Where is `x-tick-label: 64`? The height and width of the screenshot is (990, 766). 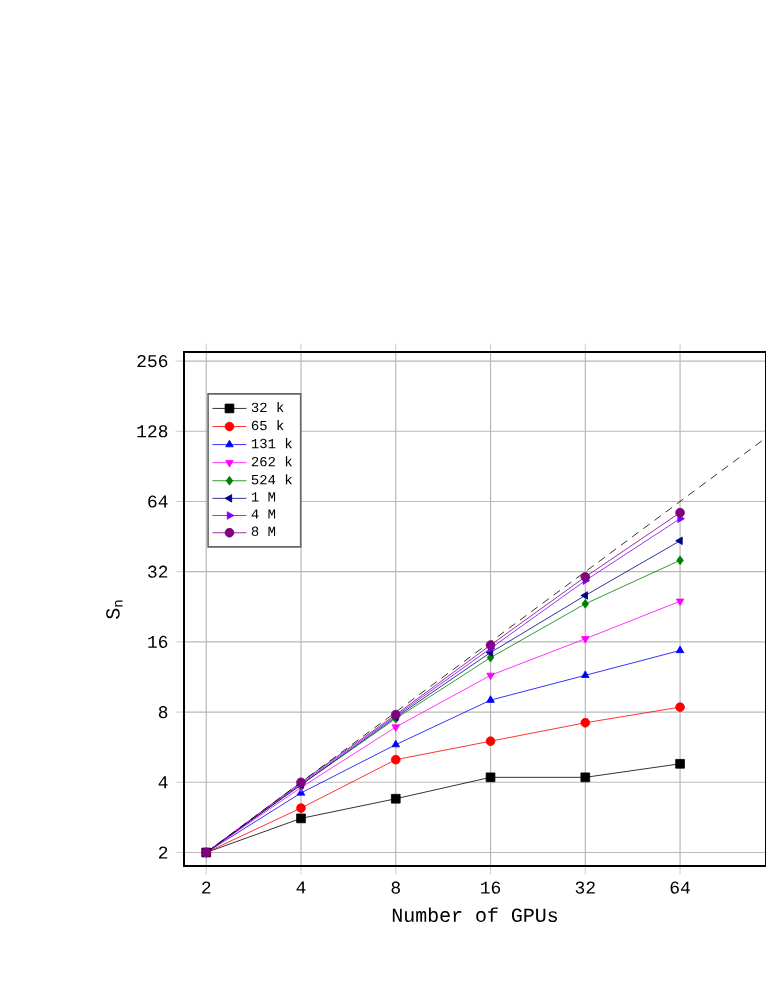
x-tick-label: 64 is located at coordinates (680, 887).